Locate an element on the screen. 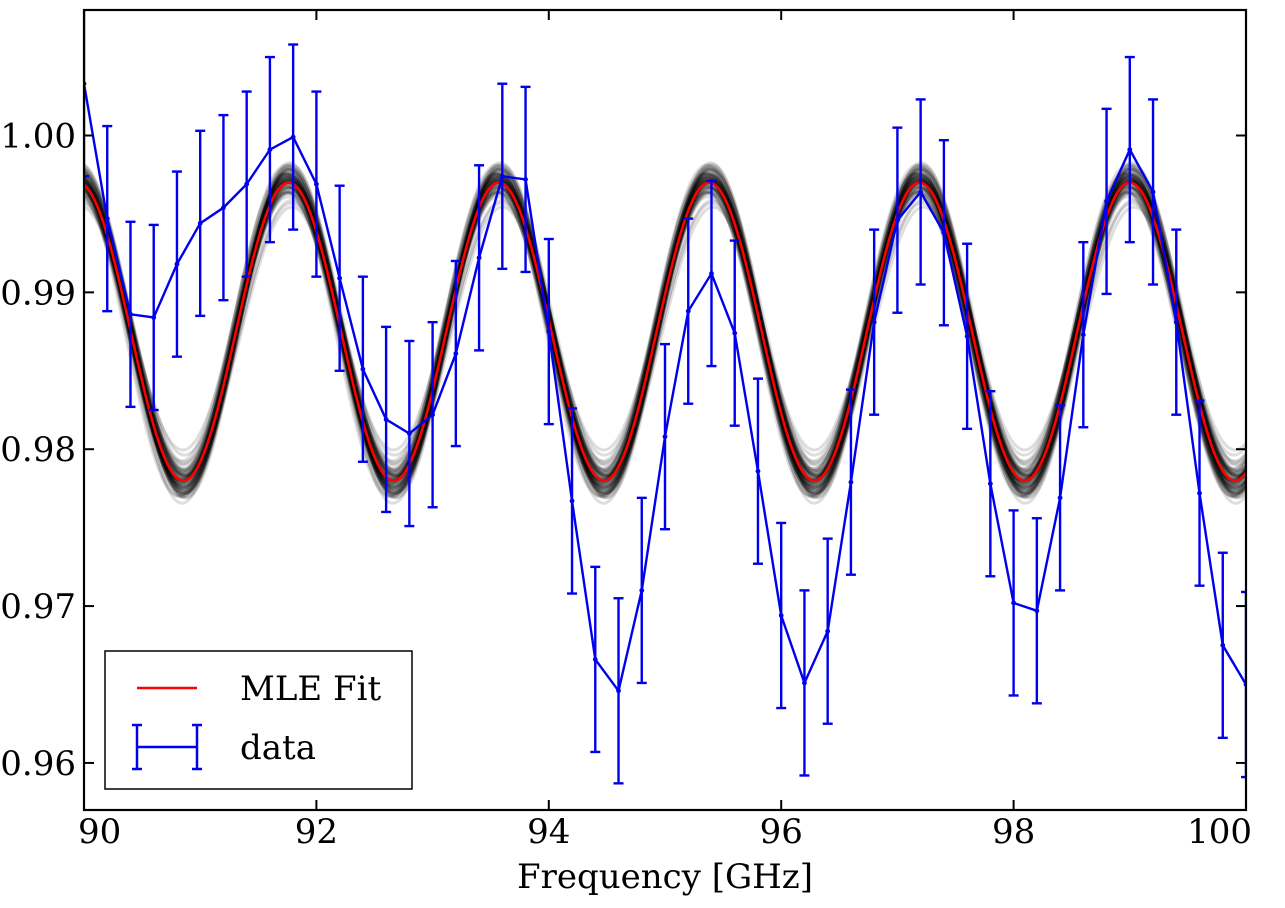 The height and width of the screenshot is (908, 1285). x-tick-labels: 90 92 94 96 98 100 is located at coordinates (665, 832).